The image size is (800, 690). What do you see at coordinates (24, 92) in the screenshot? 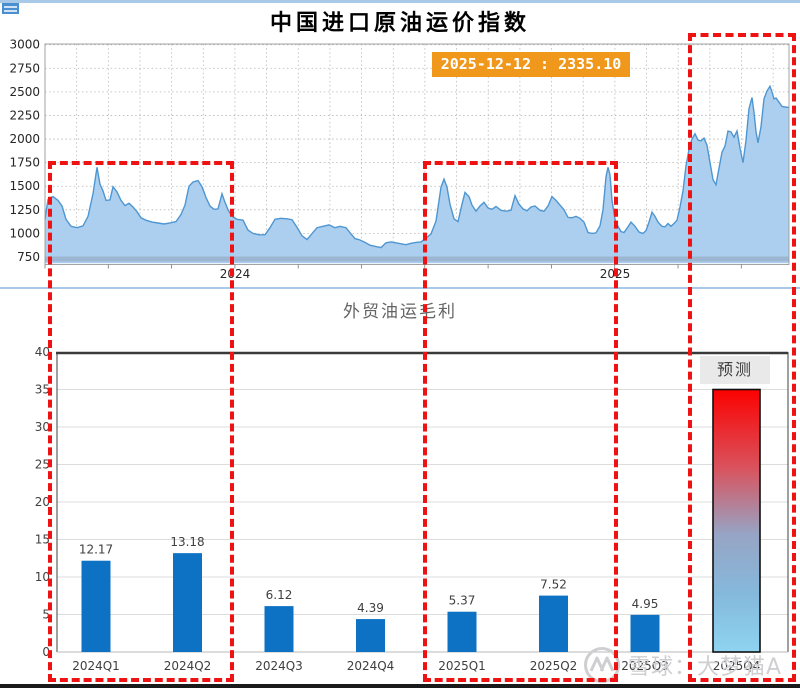
I see `y-tick-label: 2500` at bounding box center [24, 92].